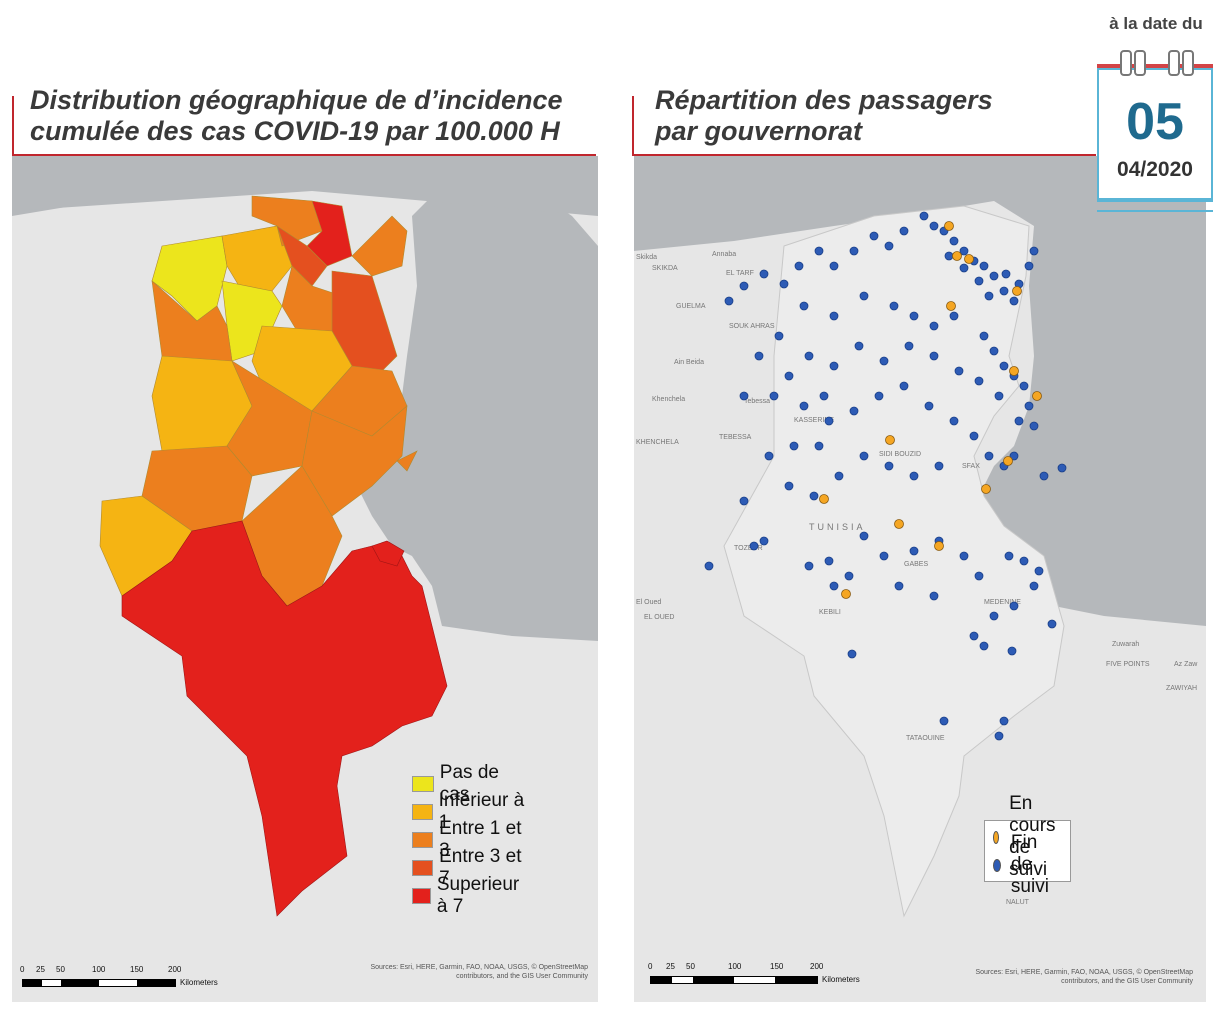 The height and width of the screenshot is (1009, 1226). What do you see at coordinates (752, 326) in the screenshot?
I see `place-label: SOUK AHRAS` at bounding box center [752, 326].